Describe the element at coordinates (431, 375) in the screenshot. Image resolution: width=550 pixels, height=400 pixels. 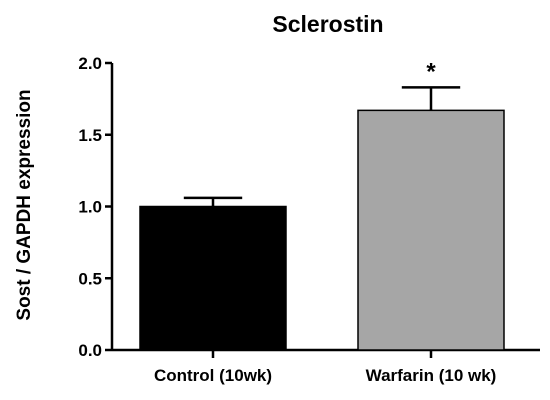
I see `x-category-label: Warfarin (10 wk)` at that location.